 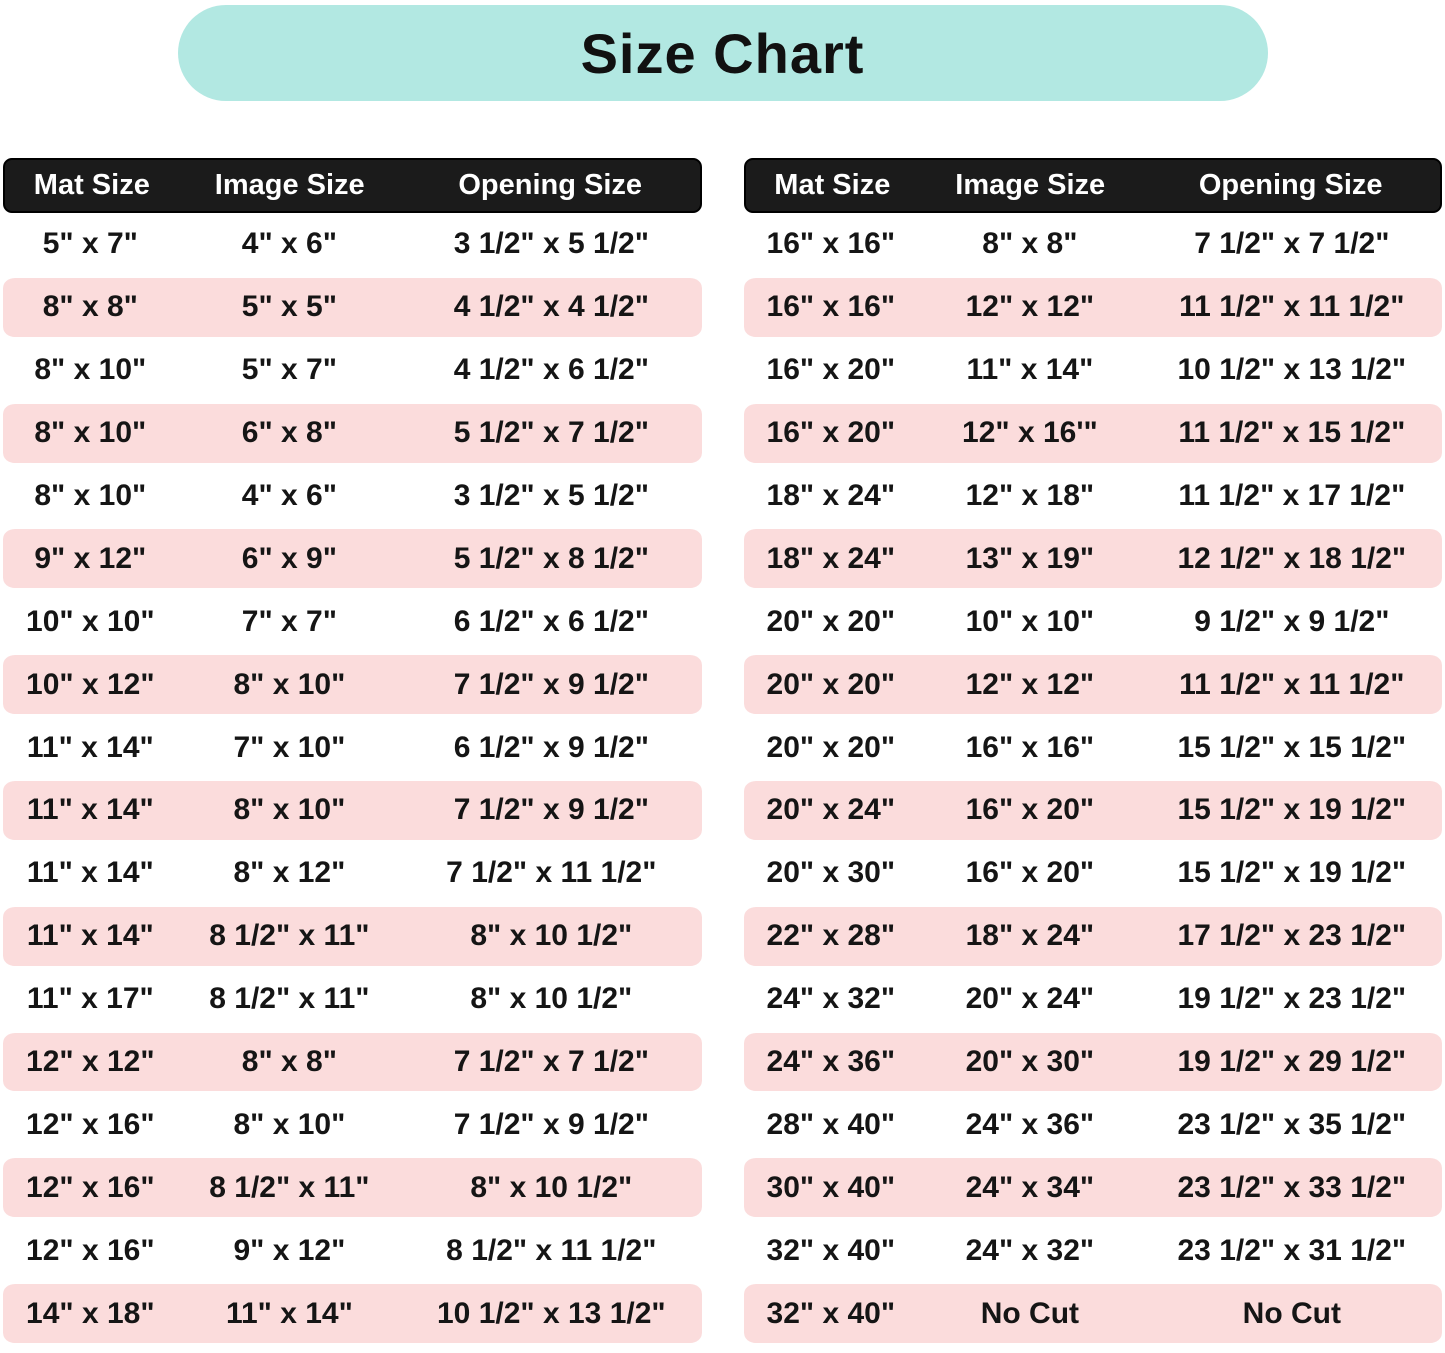 I want to click on table-cell: 6" x 8", so click(x=289, y=433).